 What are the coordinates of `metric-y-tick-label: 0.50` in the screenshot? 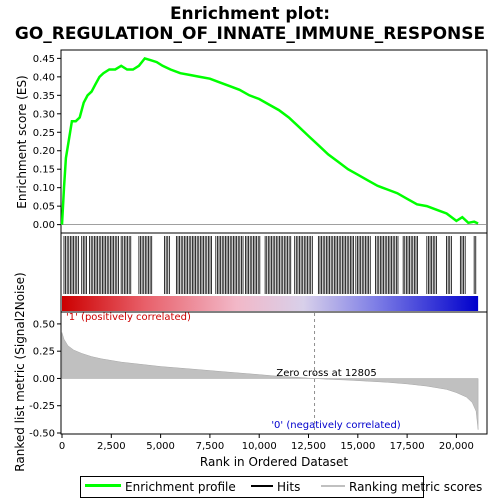 It's located at (44, 324).